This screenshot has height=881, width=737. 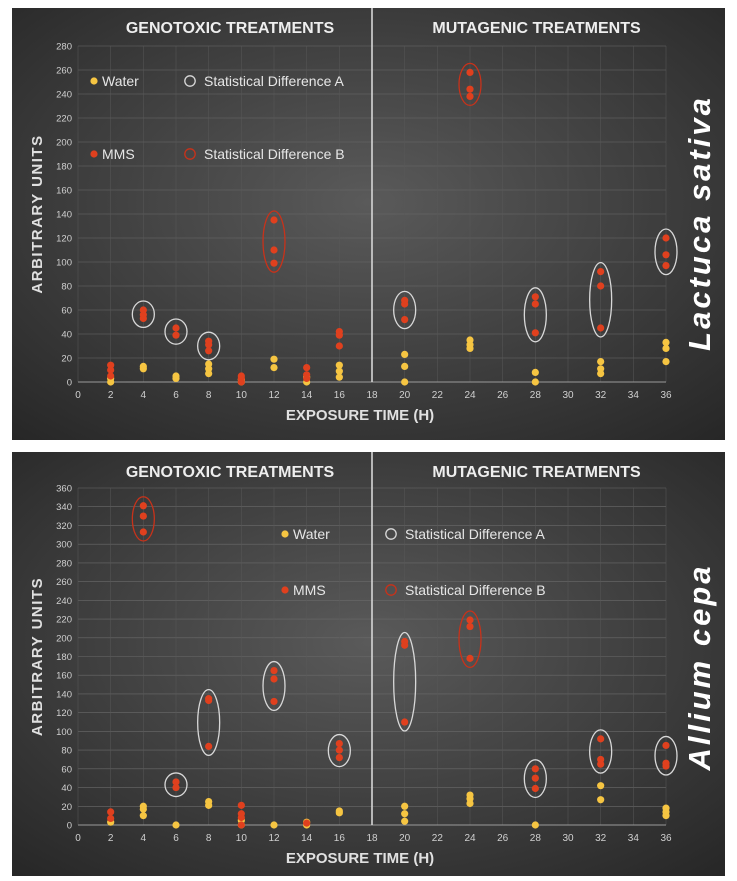 What do you see at coordinates (699, 668) in the screenshot?
I see `species-label: Allium cepa` at bounding box center [699, 668].